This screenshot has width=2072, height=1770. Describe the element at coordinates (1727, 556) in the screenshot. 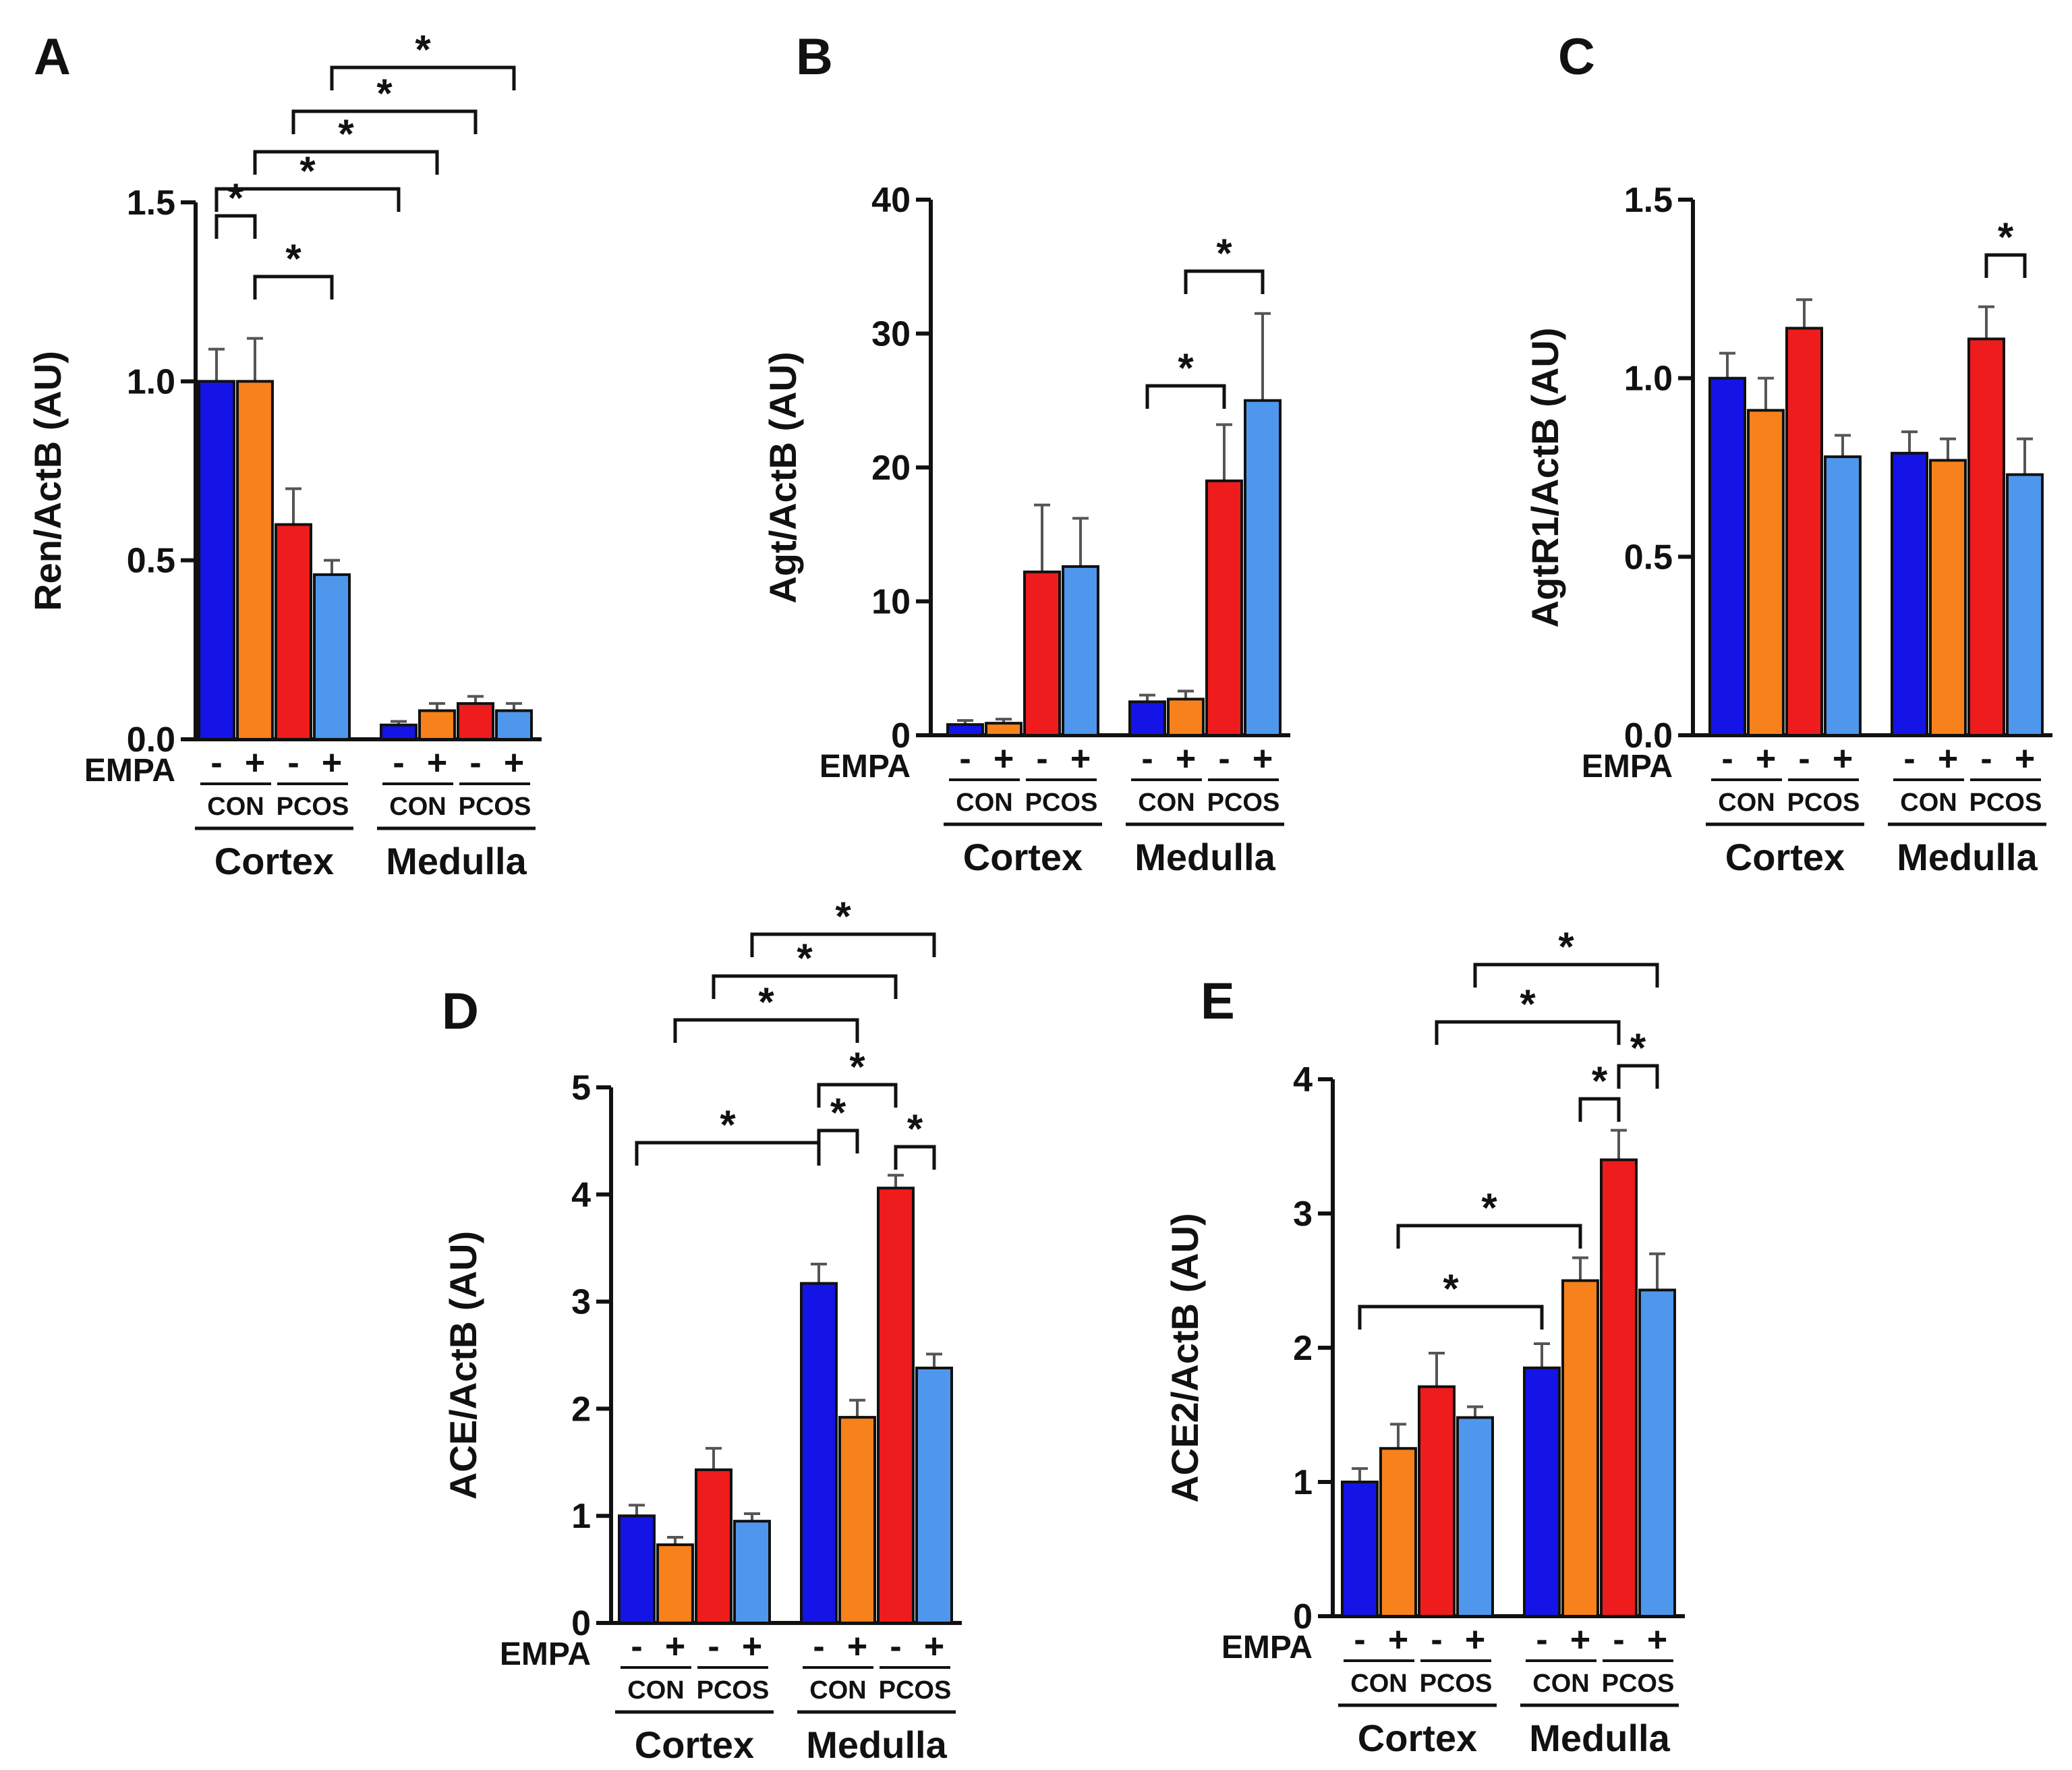

I see `bar-cortex-con-minus` at that location.